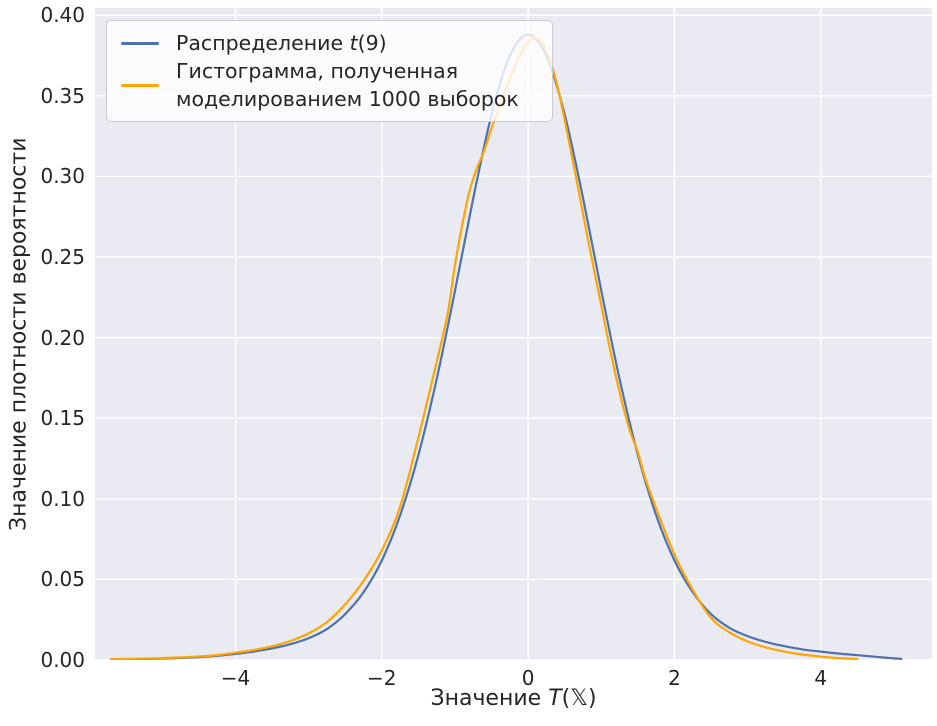 The height and width of the screenshot is (726, 937). What do you see at coordinates (62, 579) in the screenshot?
I see `y-tick-label-0.05: 0.05` at bounding box center [62, 579].